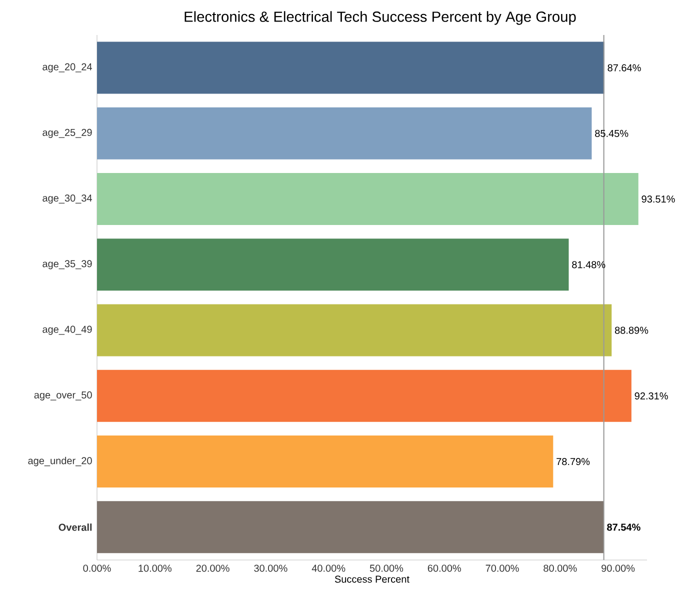 The width and height of the screenshot is (695, 603). Describe the element at coordinates (97, 568) in the screenshot. I see `x-tick-label: 0.00%` at that location.